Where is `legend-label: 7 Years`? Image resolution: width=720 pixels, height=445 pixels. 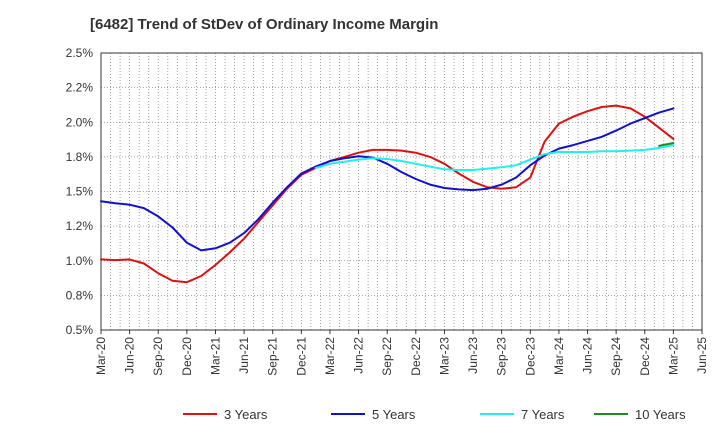
legend-label: 7 Years is located at coordinates (543, 414).